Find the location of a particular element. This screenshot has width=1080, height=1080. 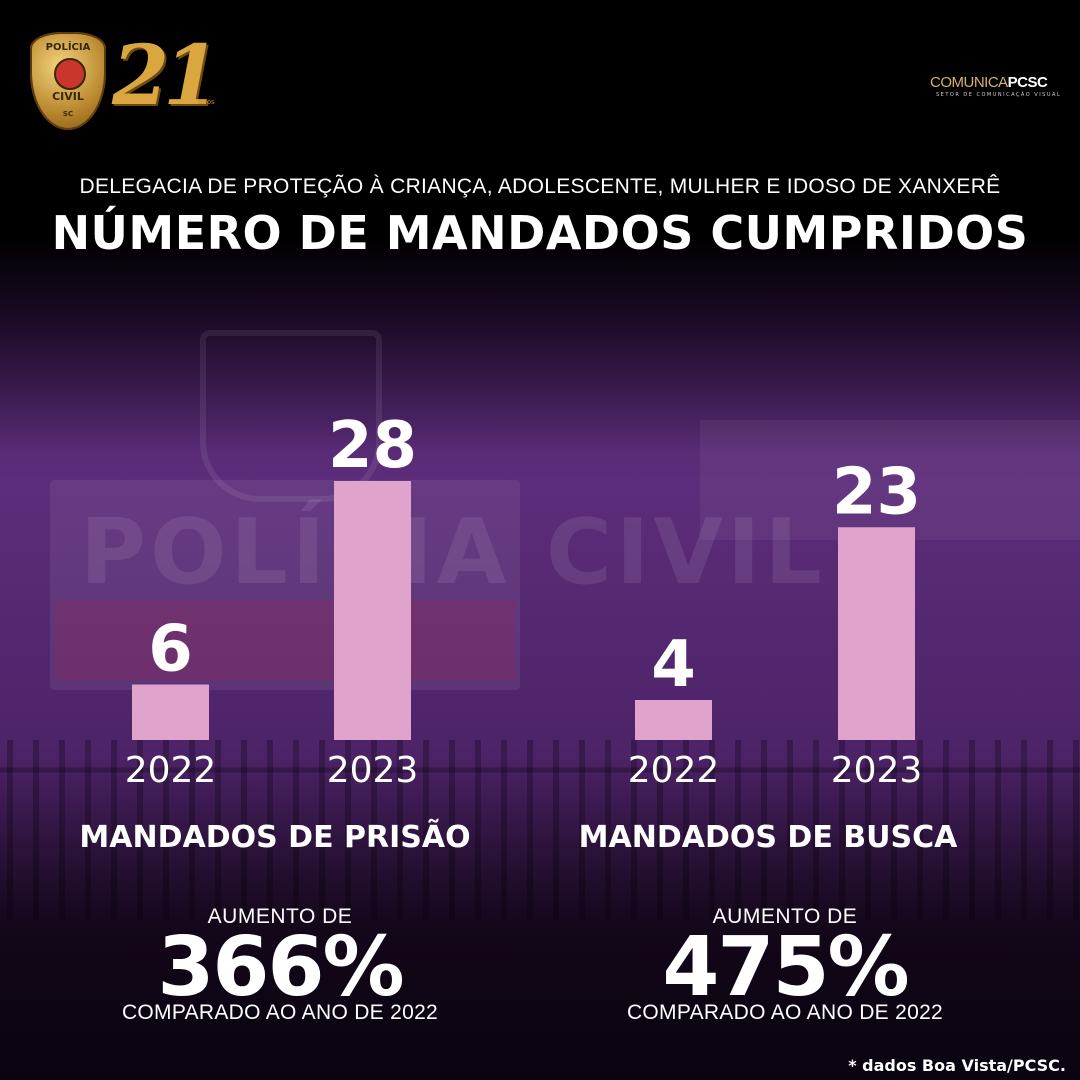

comunica-pcsc-logo: COMUNICAPCSC is located at coordinates (989, 82).